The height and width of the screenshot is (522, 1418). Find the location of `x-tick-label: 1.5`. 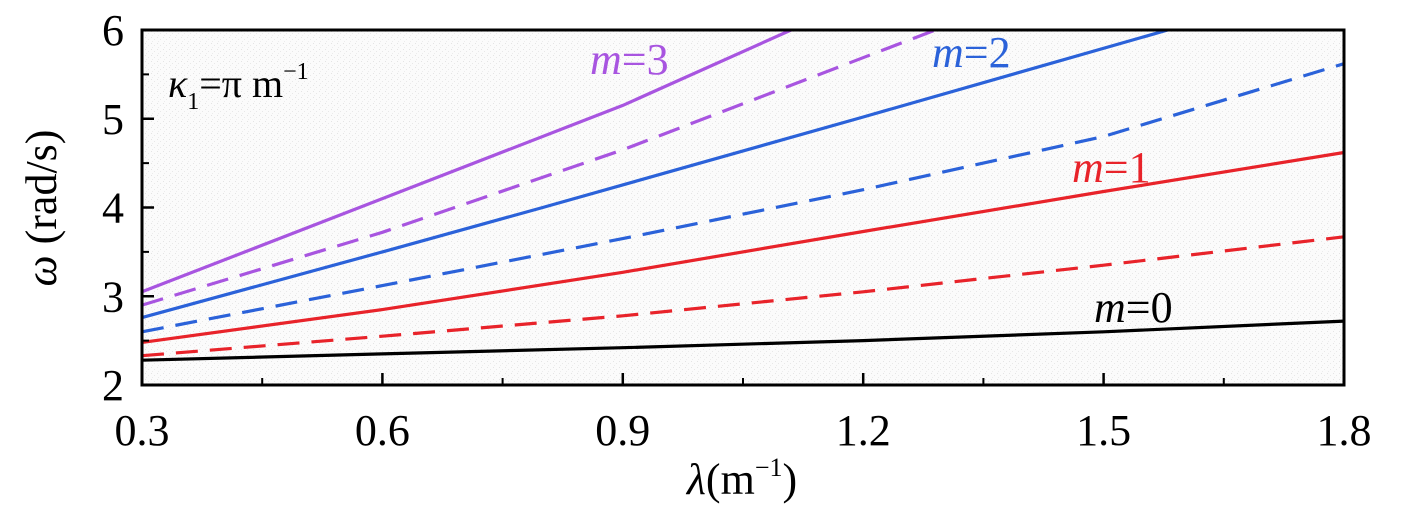

x-tick-label: 1.5 is located at coordinates (1103, 430).